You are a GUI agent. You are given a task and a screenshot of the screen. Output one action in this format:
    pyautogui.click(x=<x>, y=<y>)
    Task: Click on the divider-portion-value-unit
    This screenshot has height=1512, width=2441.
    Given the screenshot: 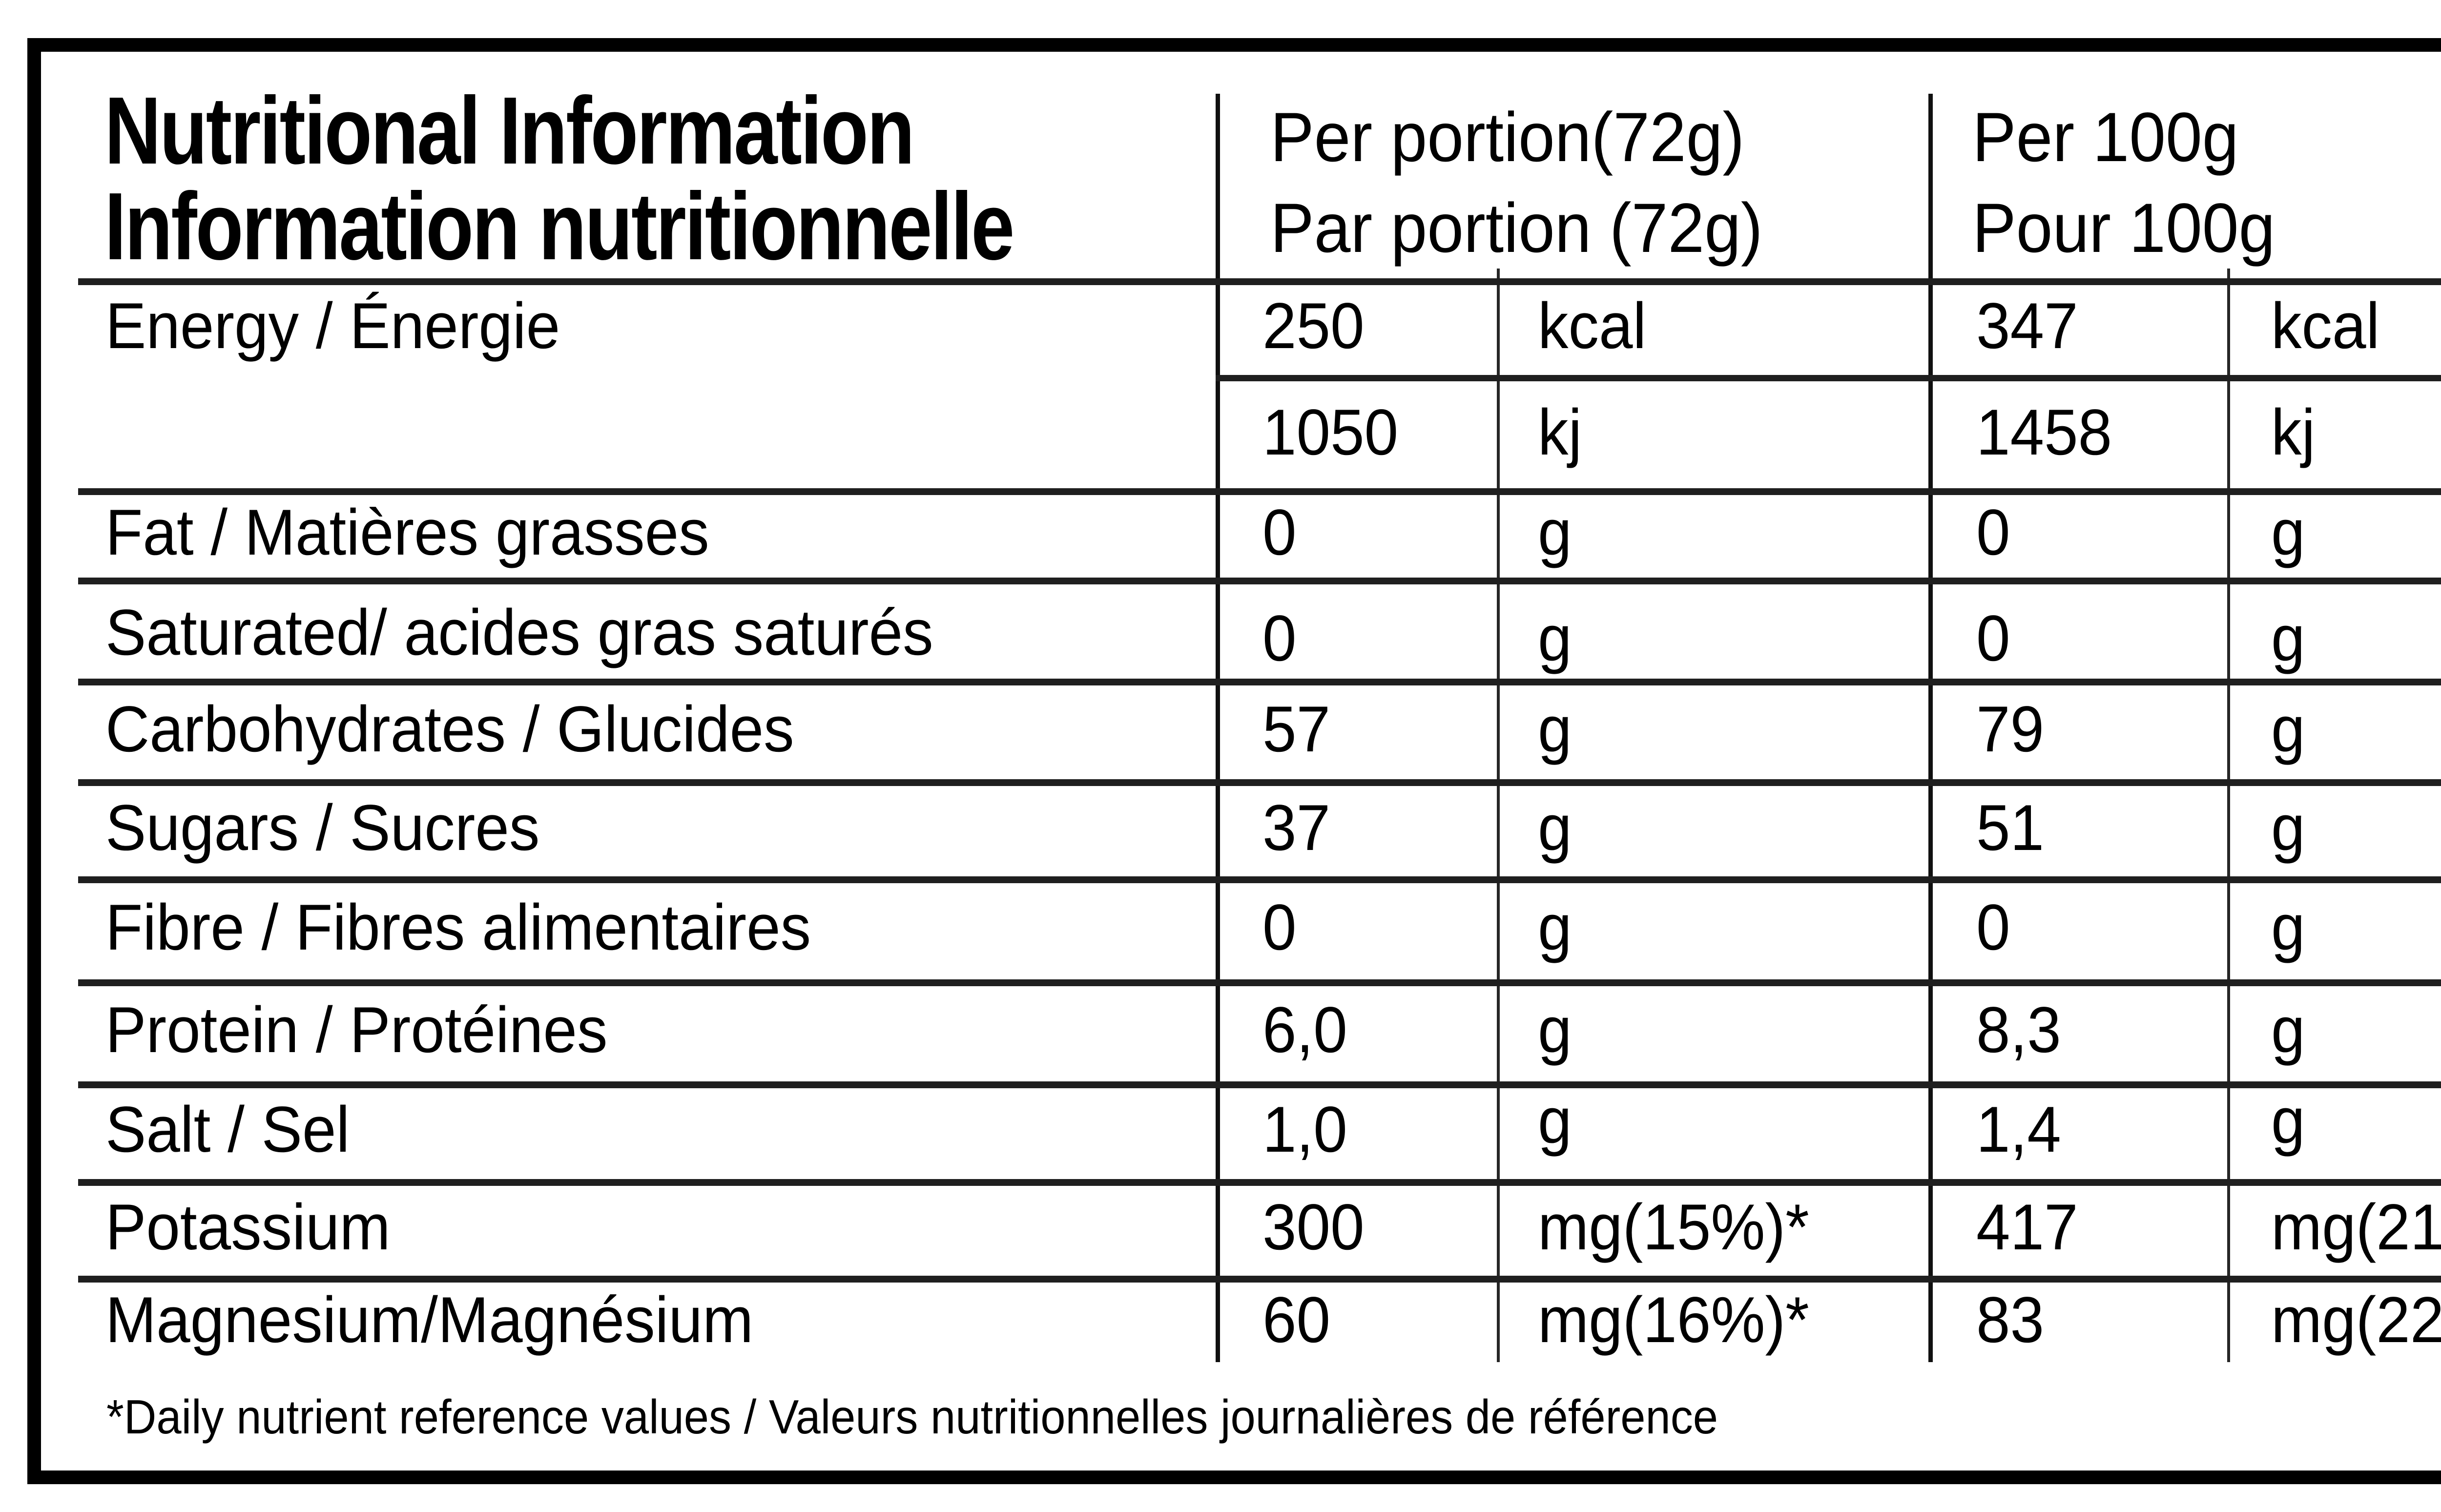 What is the action you would take?
    pyautogui.click(x=1499, y=815)
    